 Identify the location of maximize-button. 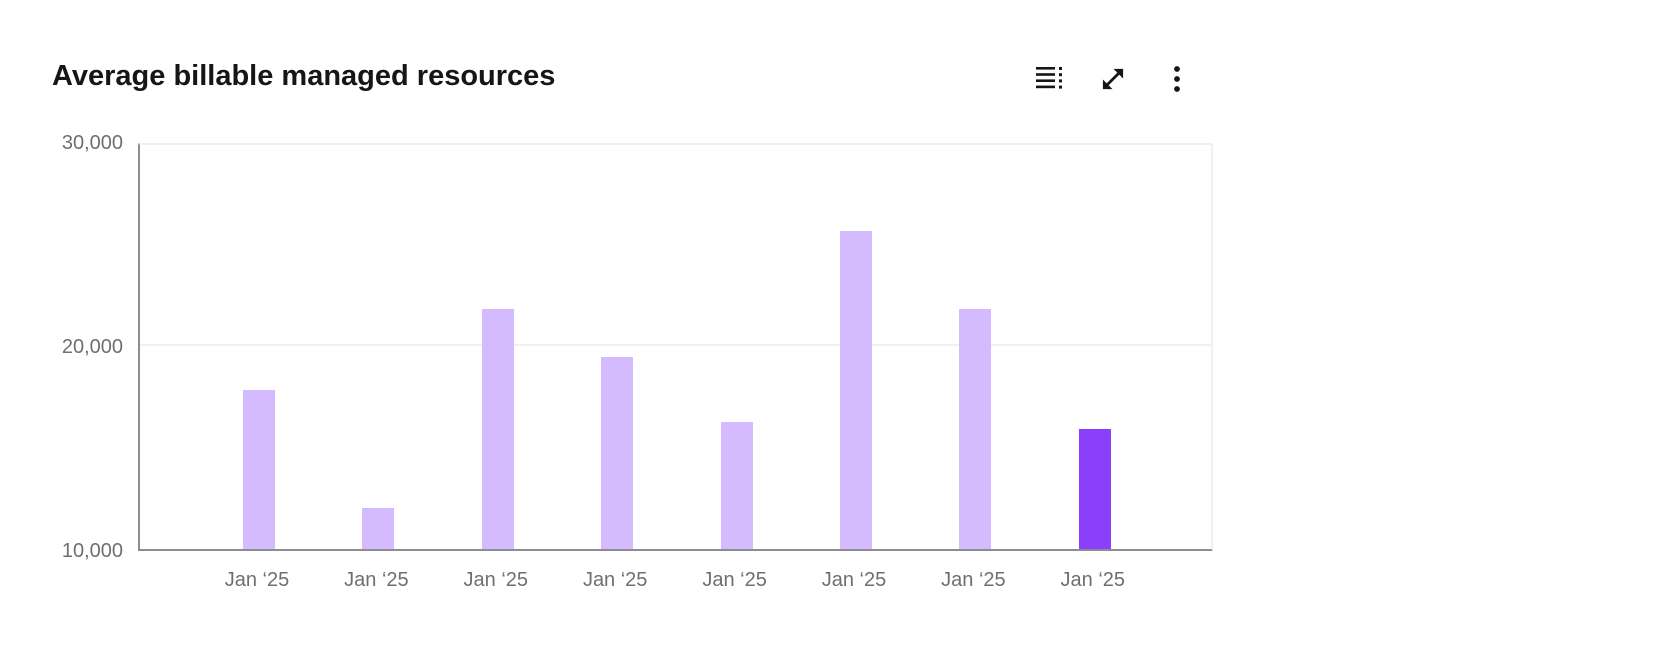
(1113, 79).